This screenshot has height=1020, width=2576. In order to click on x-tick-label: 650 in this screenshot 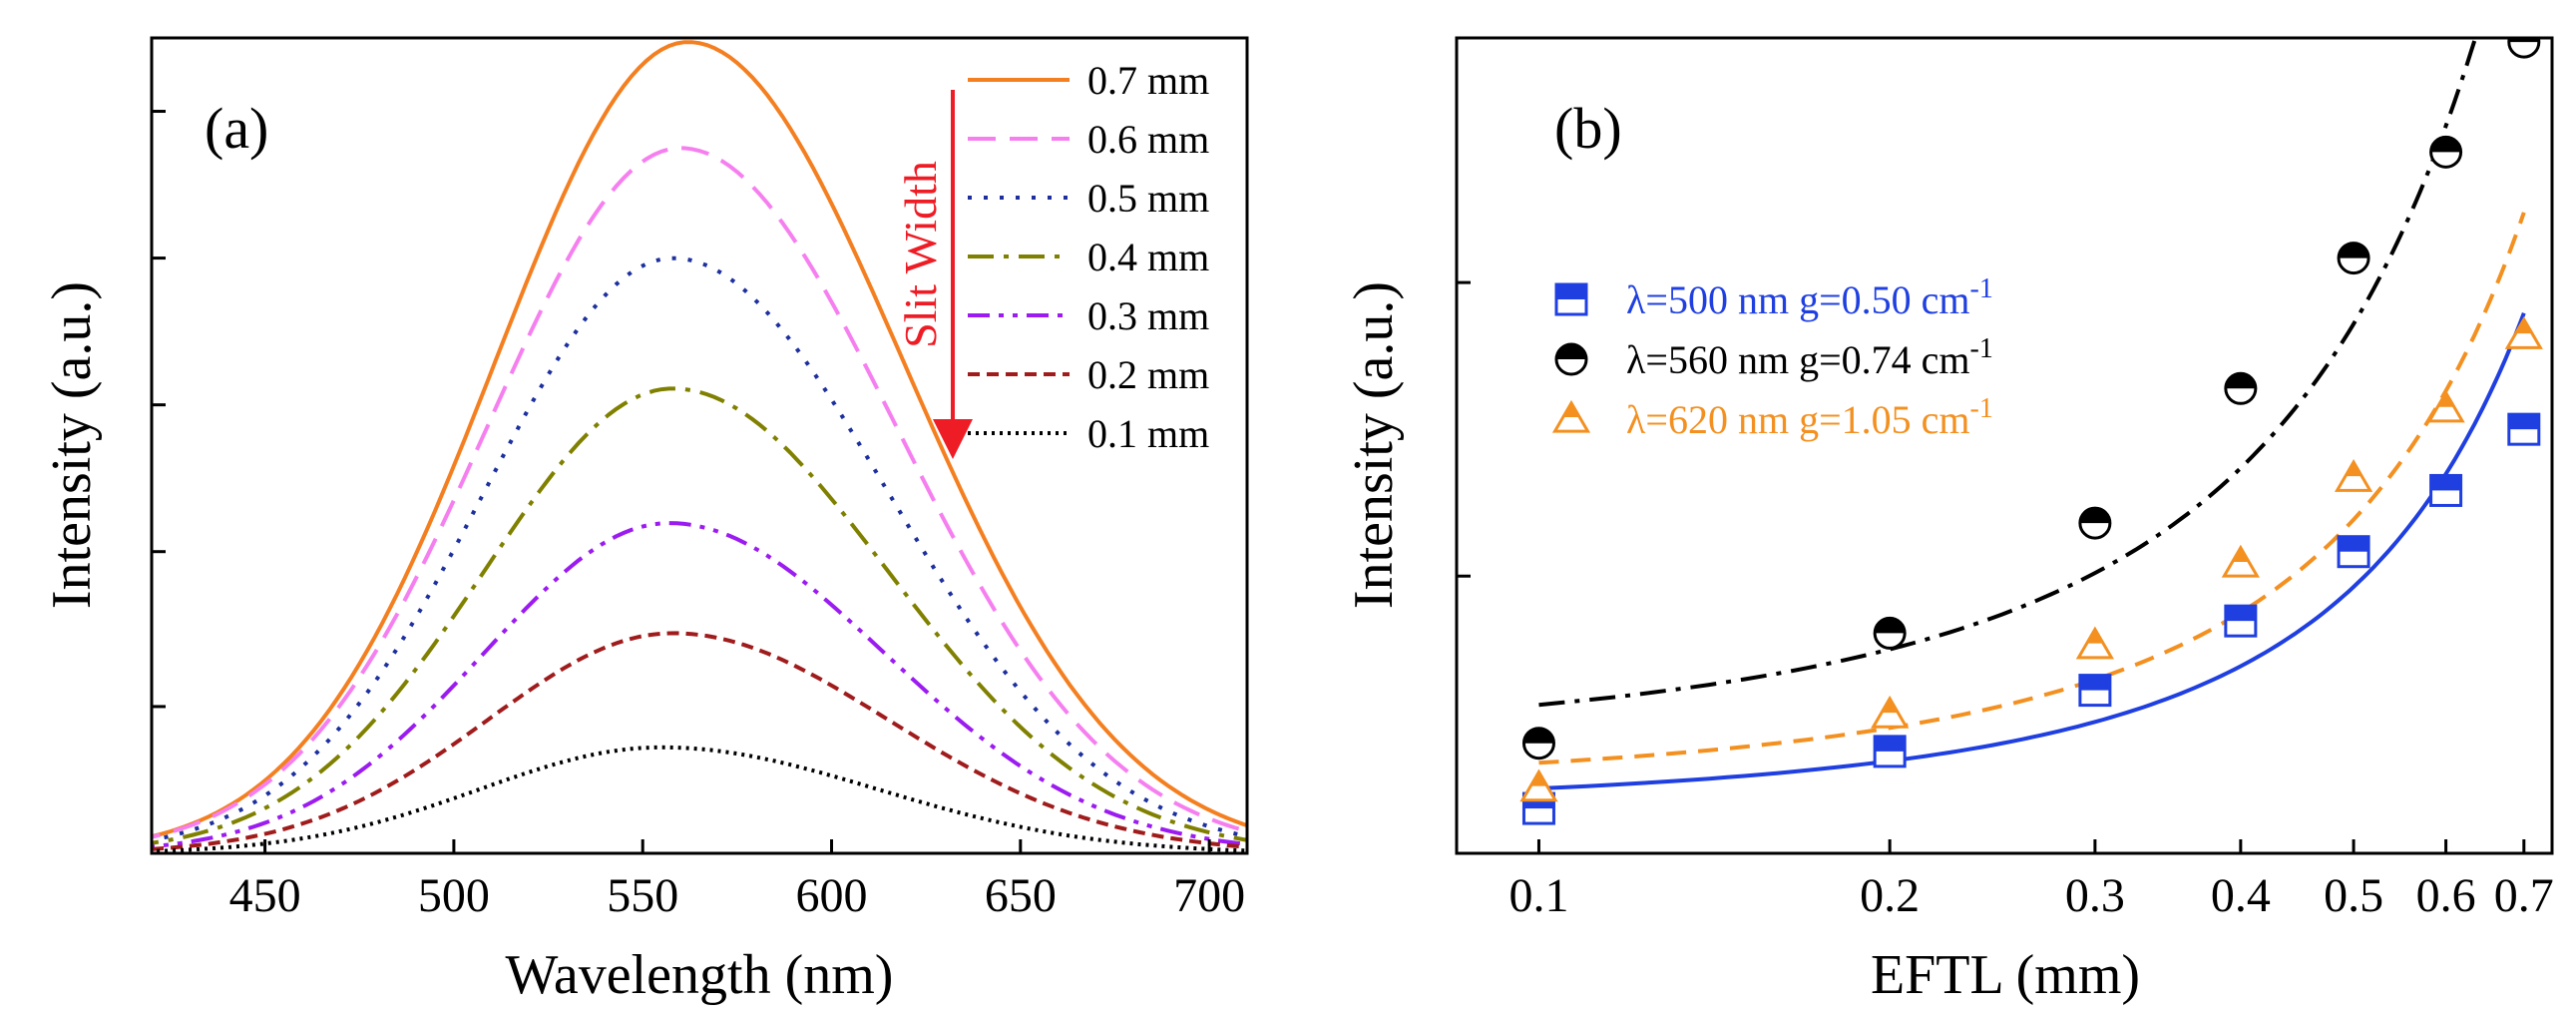, I will do `click(1021, 895)`.